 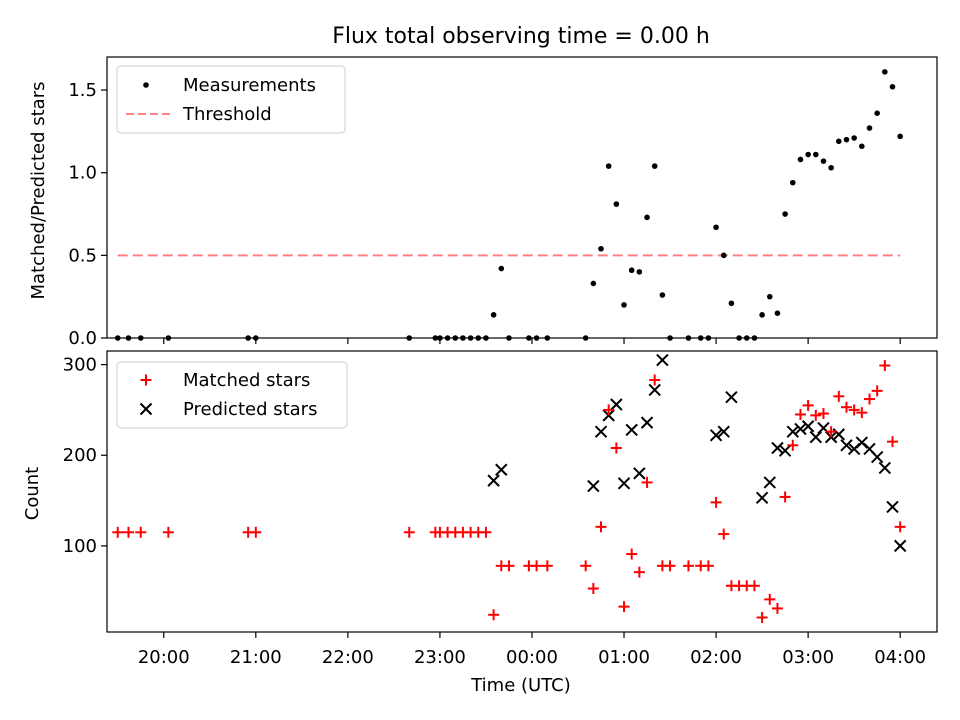 What do you see at coordinates (440, 657) in the screenshot?
I see `x-tick-label: 23:00` at bounding box center [440, 657].